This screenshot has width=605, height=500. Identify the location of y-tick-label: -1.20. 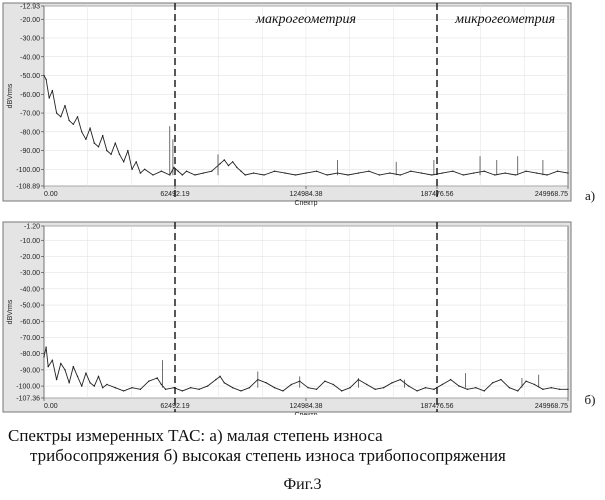
(32, 227).